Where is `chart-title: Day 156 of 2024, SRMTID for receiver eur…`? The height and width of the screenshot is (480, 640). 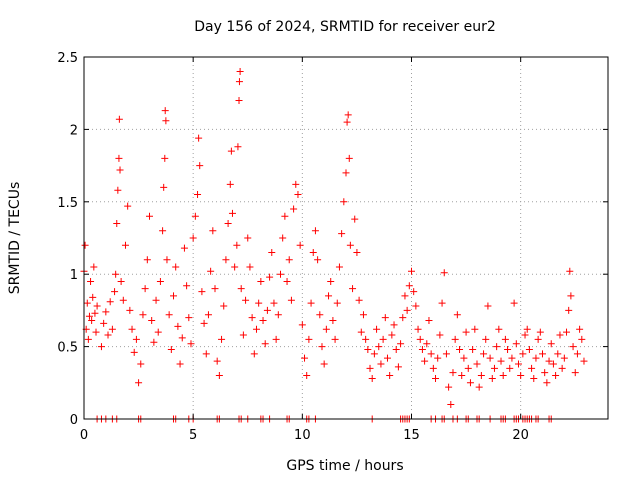
chart-title: Day 156 of 2024, SRMTID for receiver eur… is located at coordinates (345, 27).